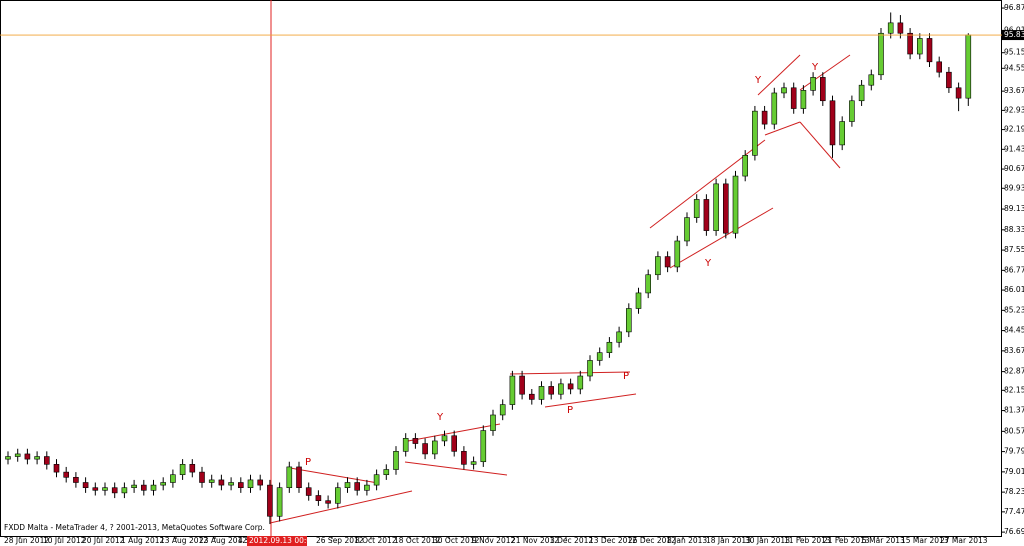 This screenshot has width=1024, height=546. Describe the element at coordinates (456, 540) in the screenshot. I see `x-tick-label: 30 Oct 2012` at that location.